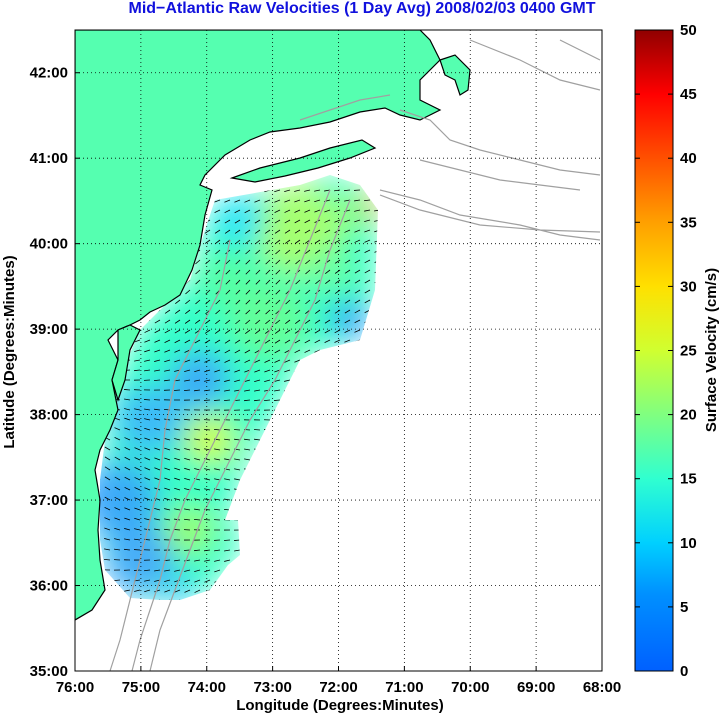  What do you see at coordinates (49, 586) in the screenshot?
I see `y-tick-label: 36:00` at bounding box center [49, 586].